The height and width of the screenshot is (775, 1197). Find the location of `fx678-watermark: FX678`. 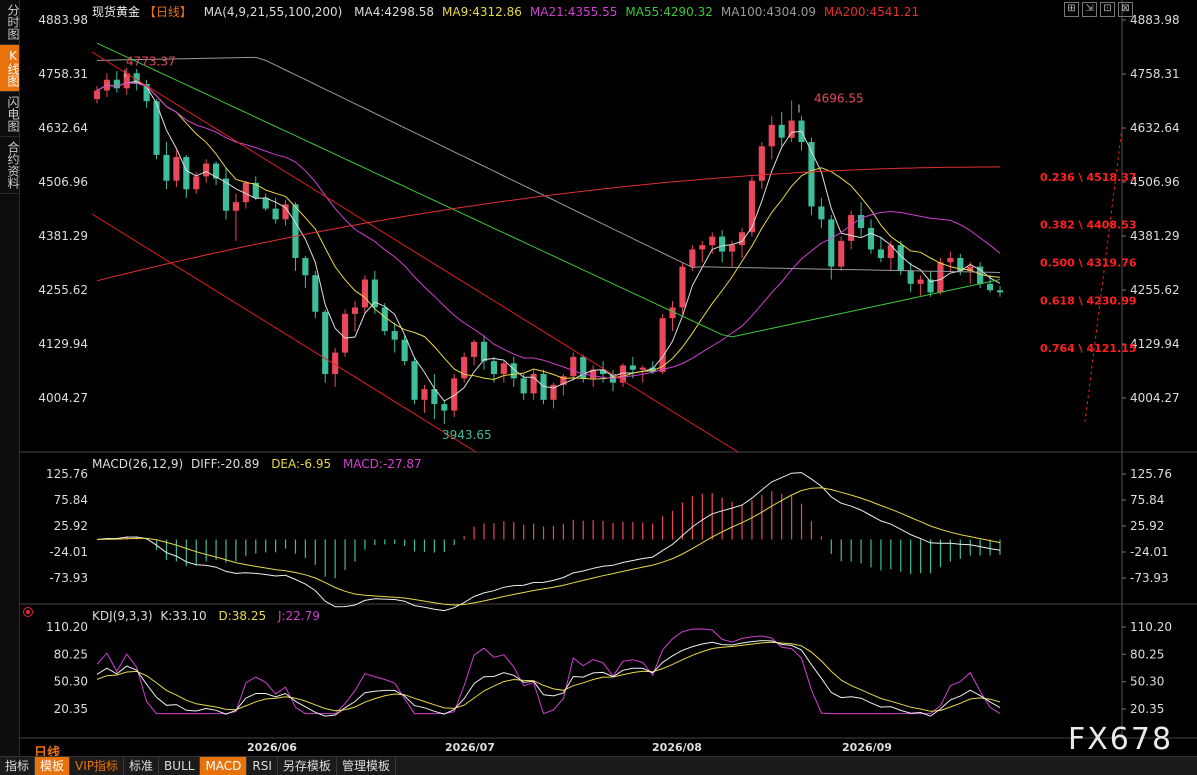

fx678-watermark: FX678 is located at coordinates (1121, 739).